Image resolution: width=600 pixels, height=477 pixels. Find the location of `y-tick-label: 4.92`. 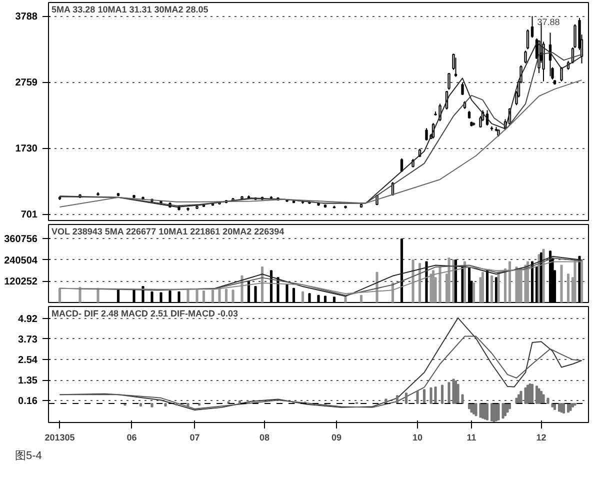

y-tick-label: 4.92 is located at coordinates (28, 319).